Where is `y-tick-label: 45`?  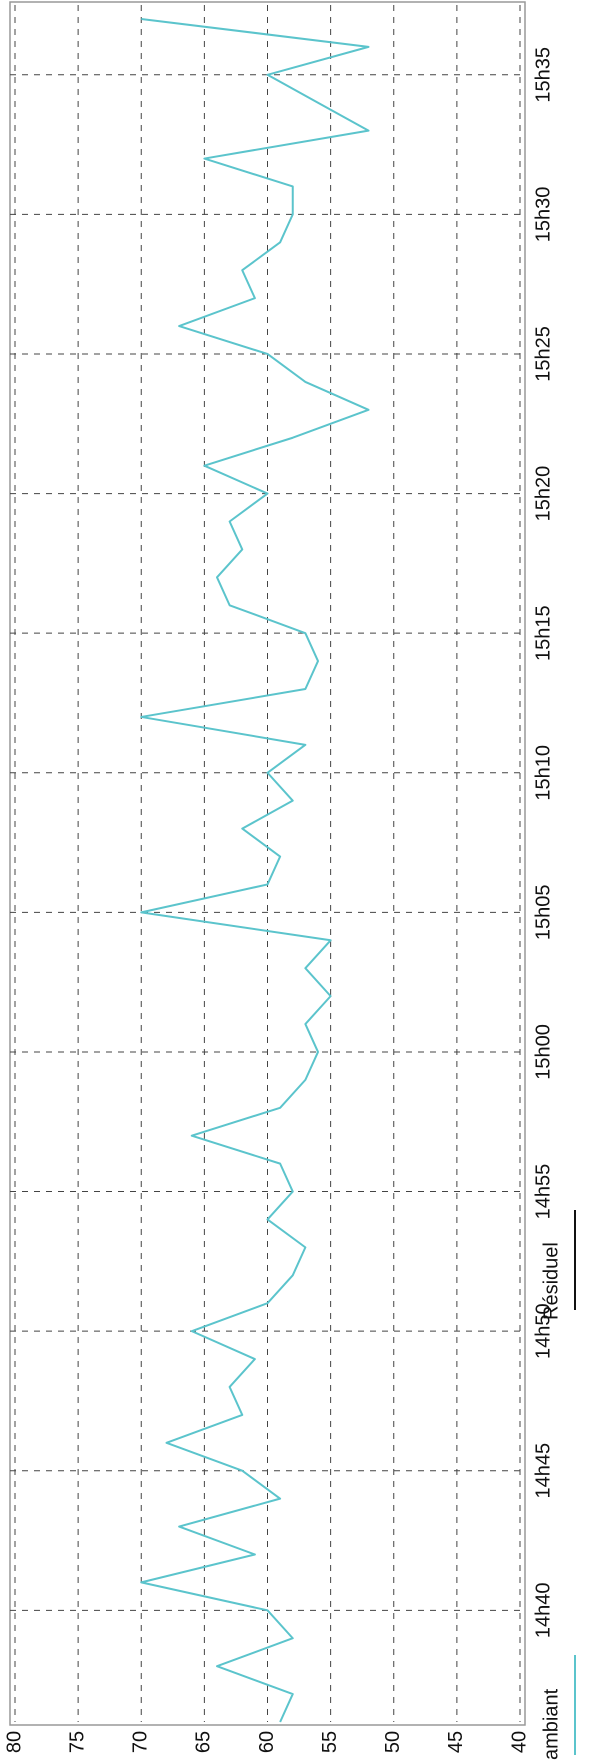
y-tick-label: 45 is located at coordinates (456, 1742).